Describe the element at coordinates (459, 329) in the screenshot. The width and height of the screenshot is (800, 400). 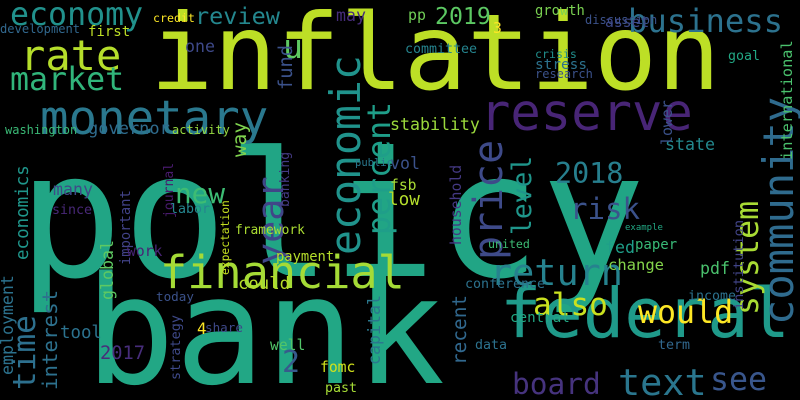
I see `word-recent: recent` at that location.